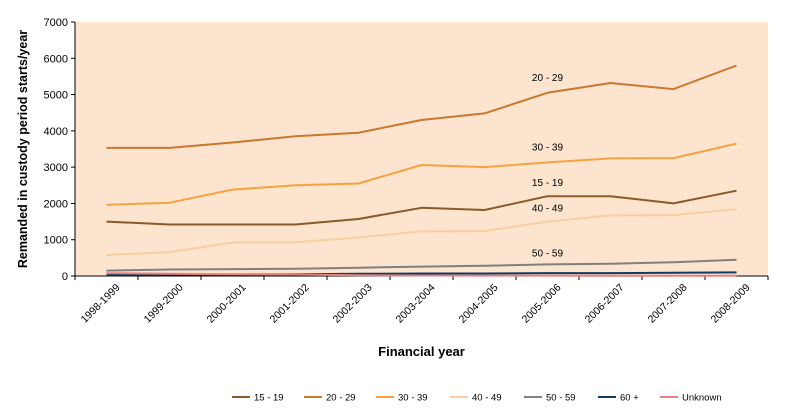 This screenshot has width=793, height=418. What do you see at coordinates (353, 304) in the screenshot?
I see `x-tick-label: 2002-2003` at bounding box center [353, 304].